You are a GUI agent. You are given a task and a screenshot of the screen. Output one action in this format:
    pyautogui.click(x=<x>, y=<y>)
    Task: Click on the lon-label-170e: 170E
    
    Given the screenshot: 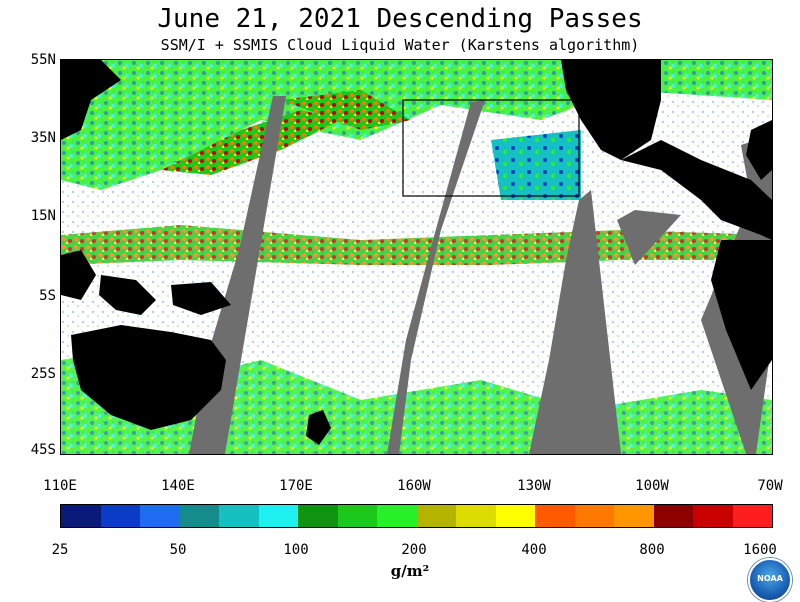 What is the action you would take?
    pyautogui.click(x=296, y=486)
    